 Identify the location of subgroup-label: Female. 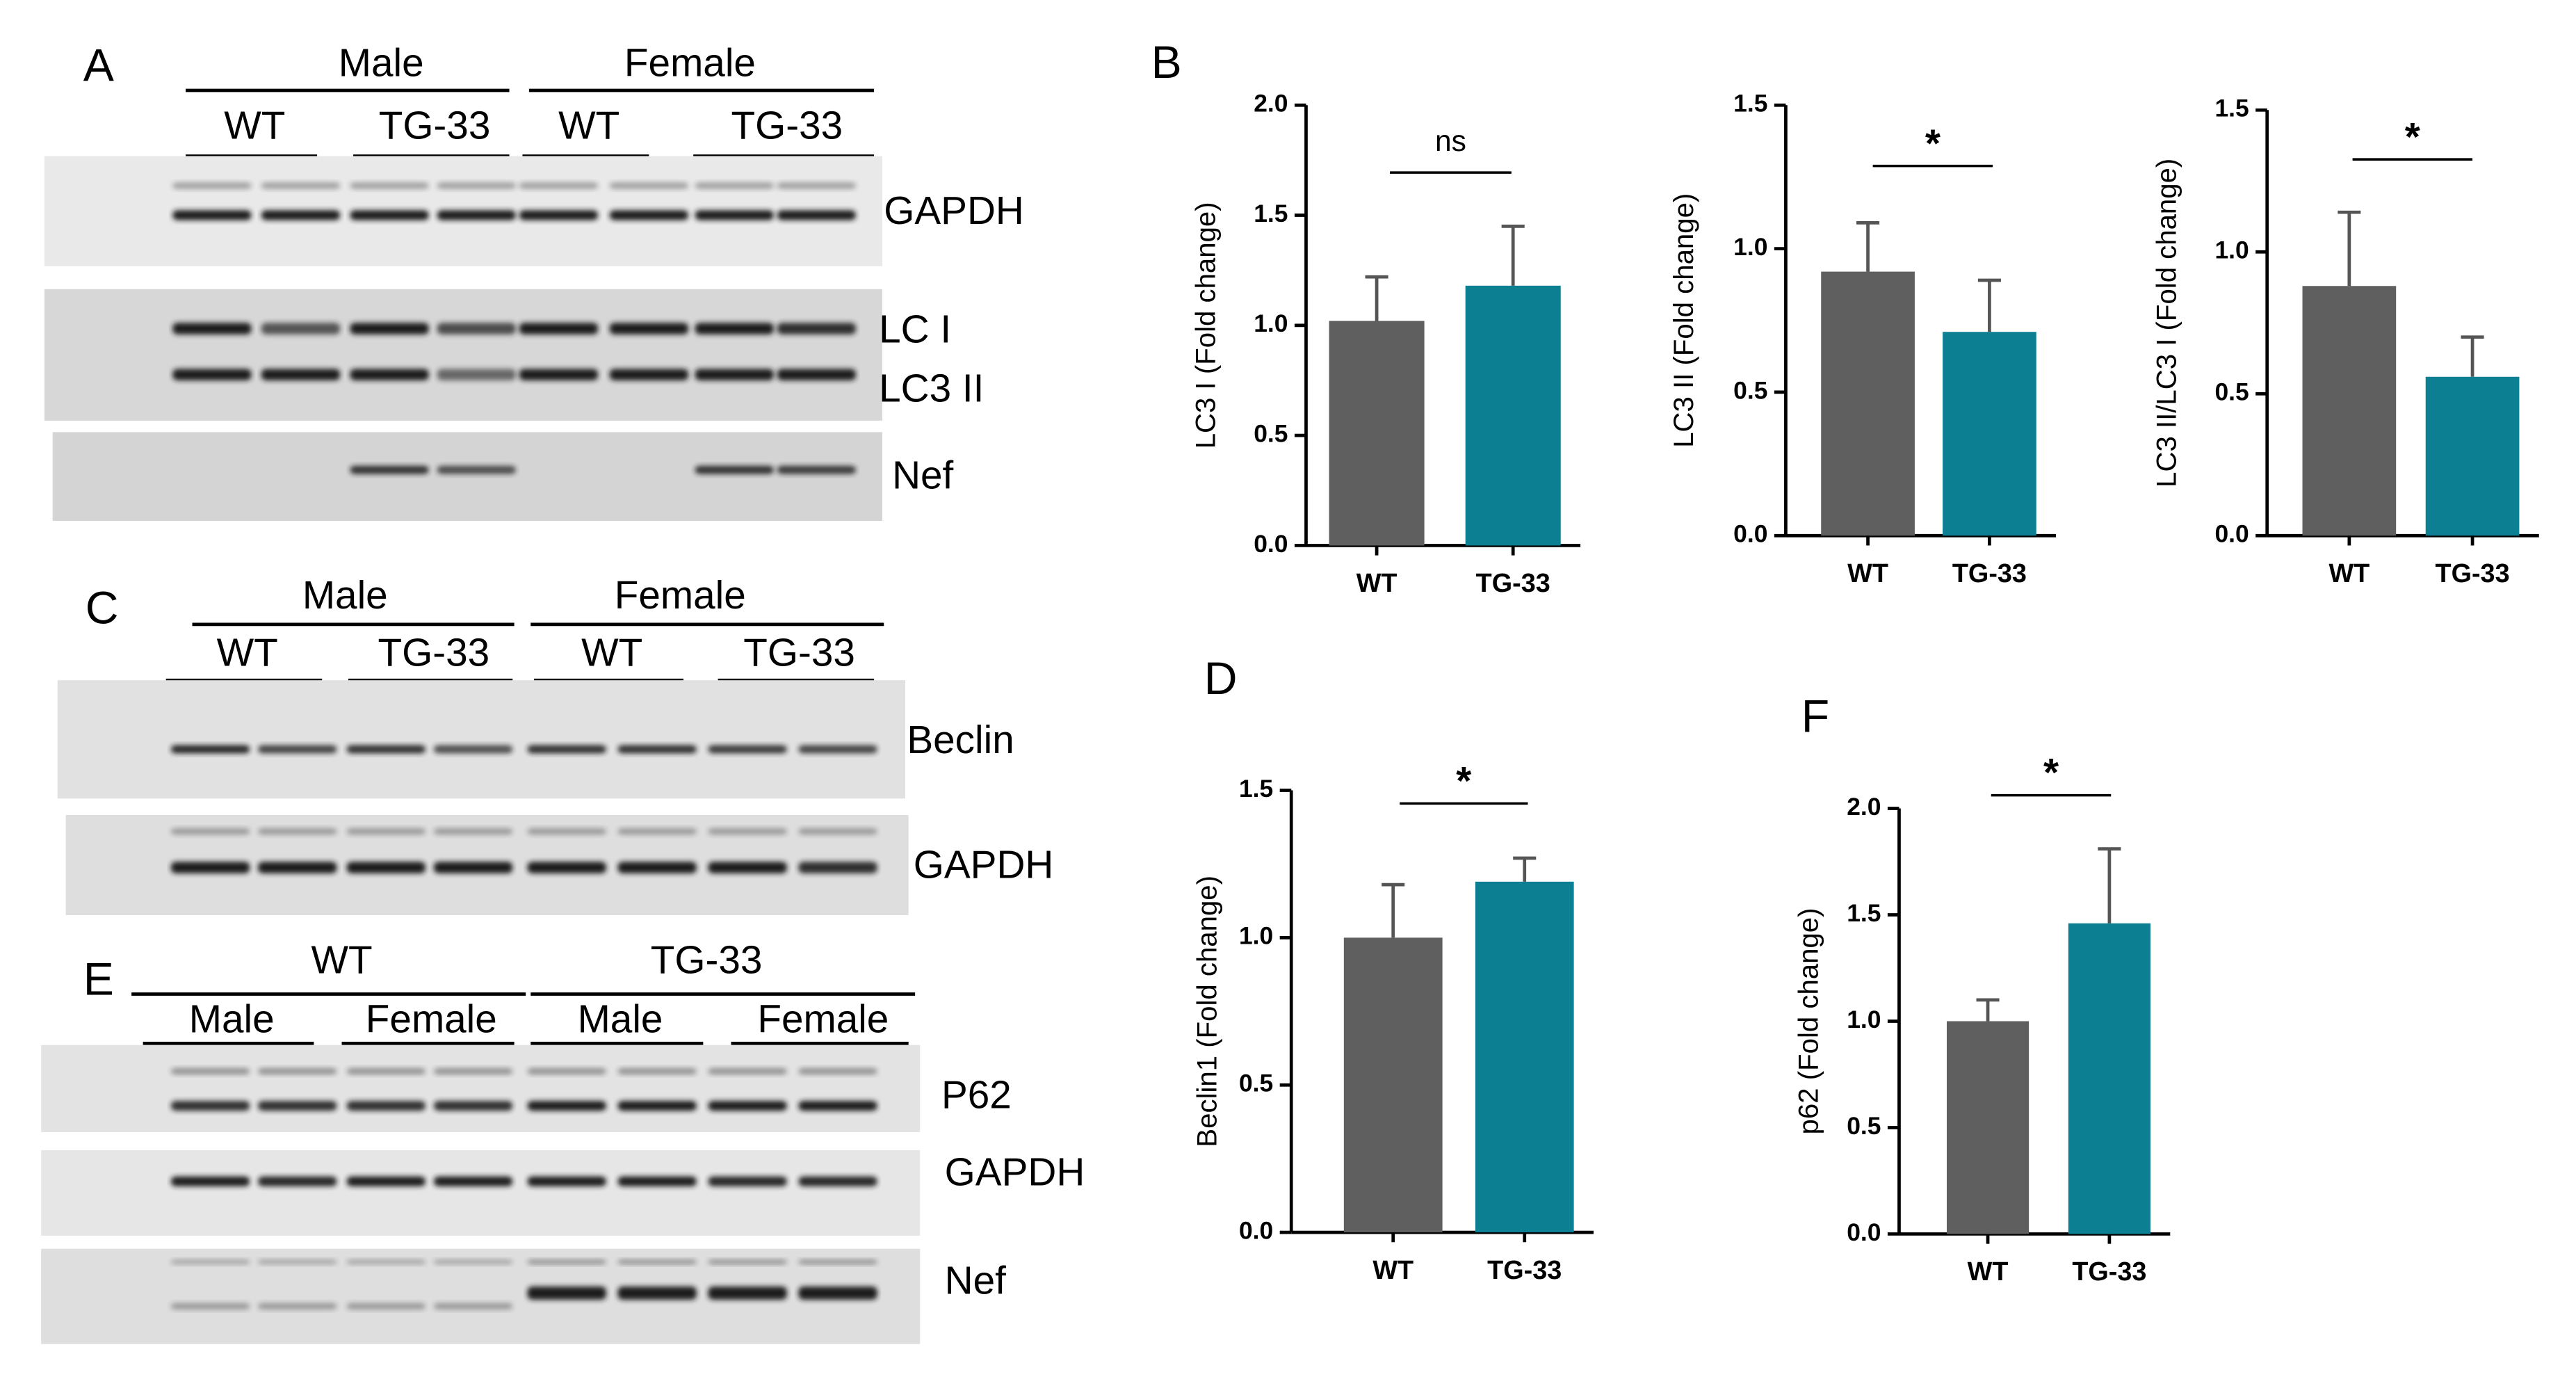
(431, 1020).